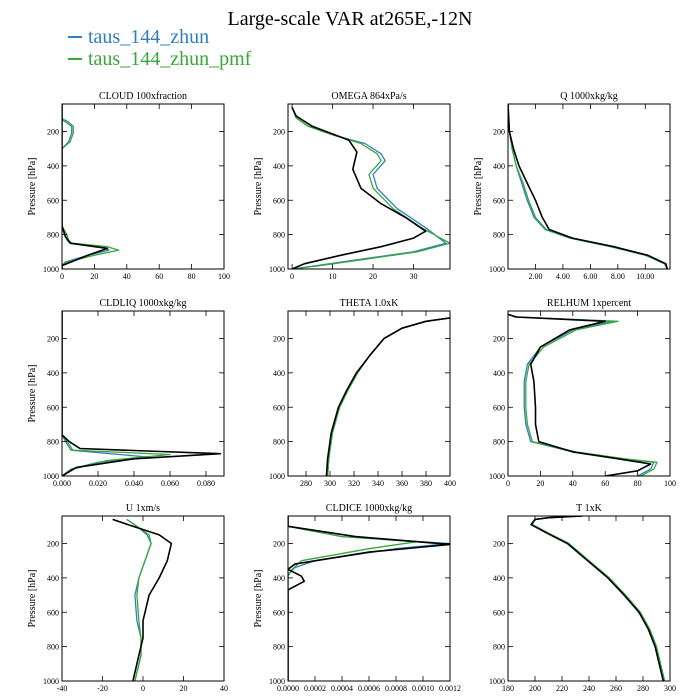 The width and height of the screenshot is (700, 700). Describe the element at coordinates (94, 276) in the screenshot. I see `x-tick-label: 20` at that location.